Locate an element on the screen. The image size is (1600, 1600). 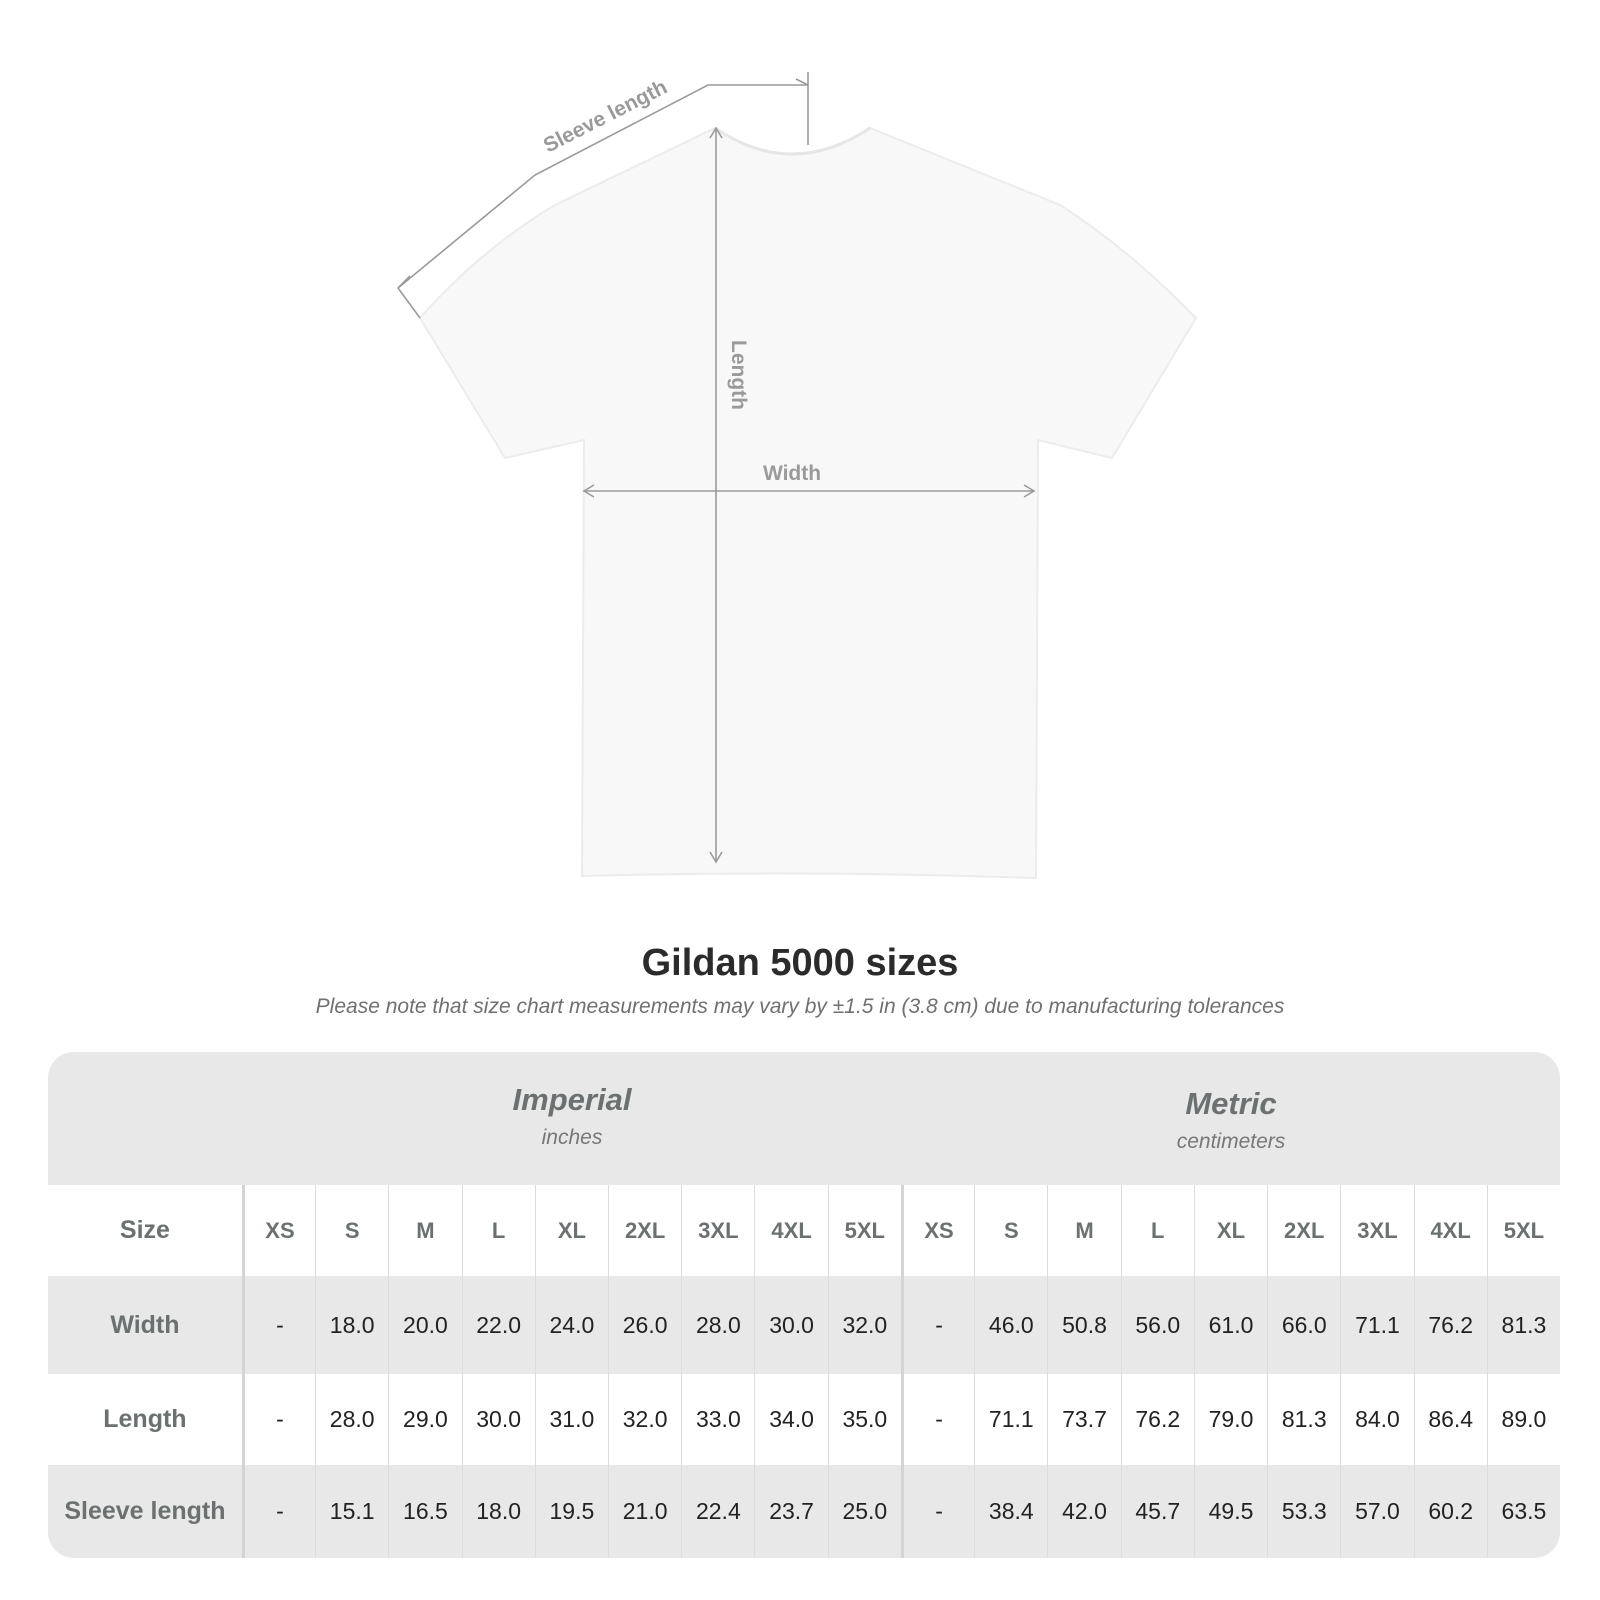
value-cell-imperial: 20.0 is located at coordinates (424, 1325).